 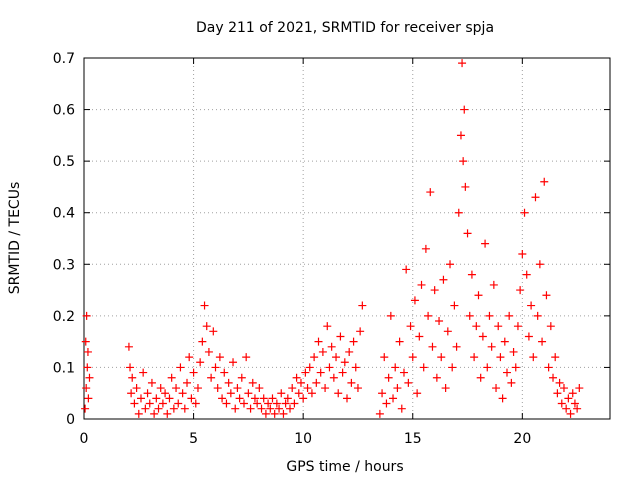 What do you see at coordinates (84, 439) in the screenshot?
I see `x-tick-label: 0` at bounding box center [84, 439].